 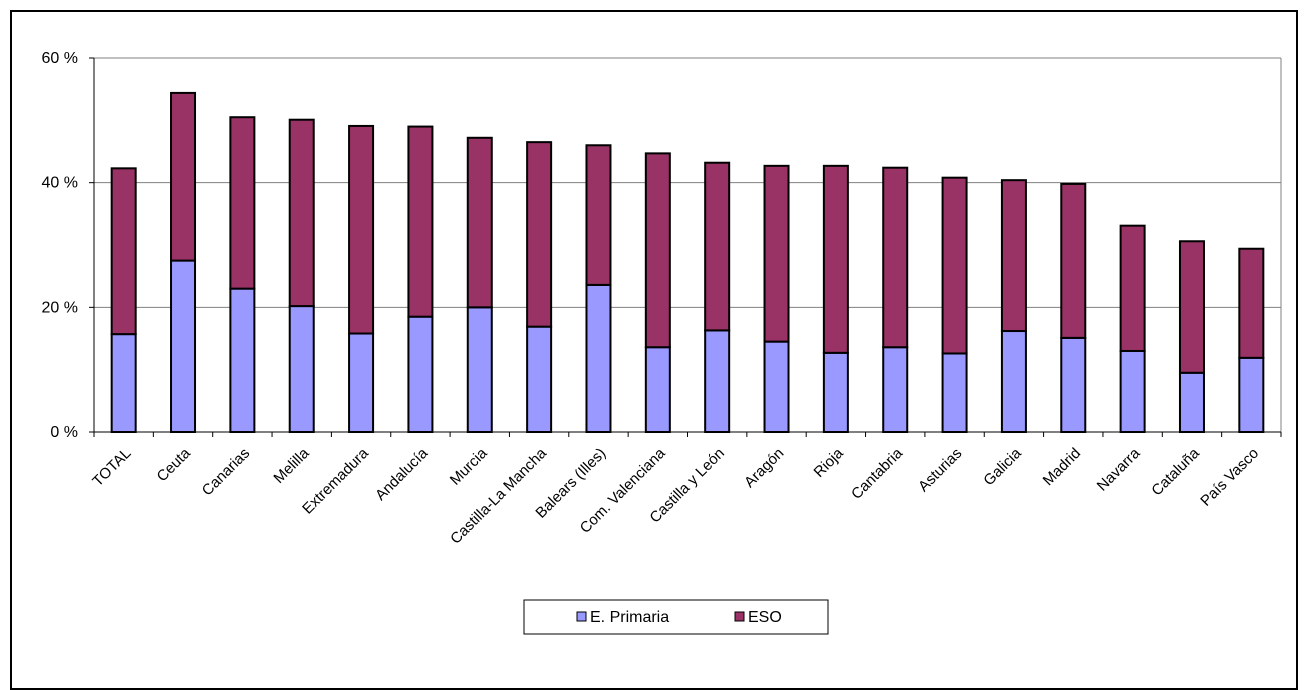 What do you see at coordinates (764, 468) in the screenshot?
I see `x-category-label: Aragón` at bounding box center [764, 468].